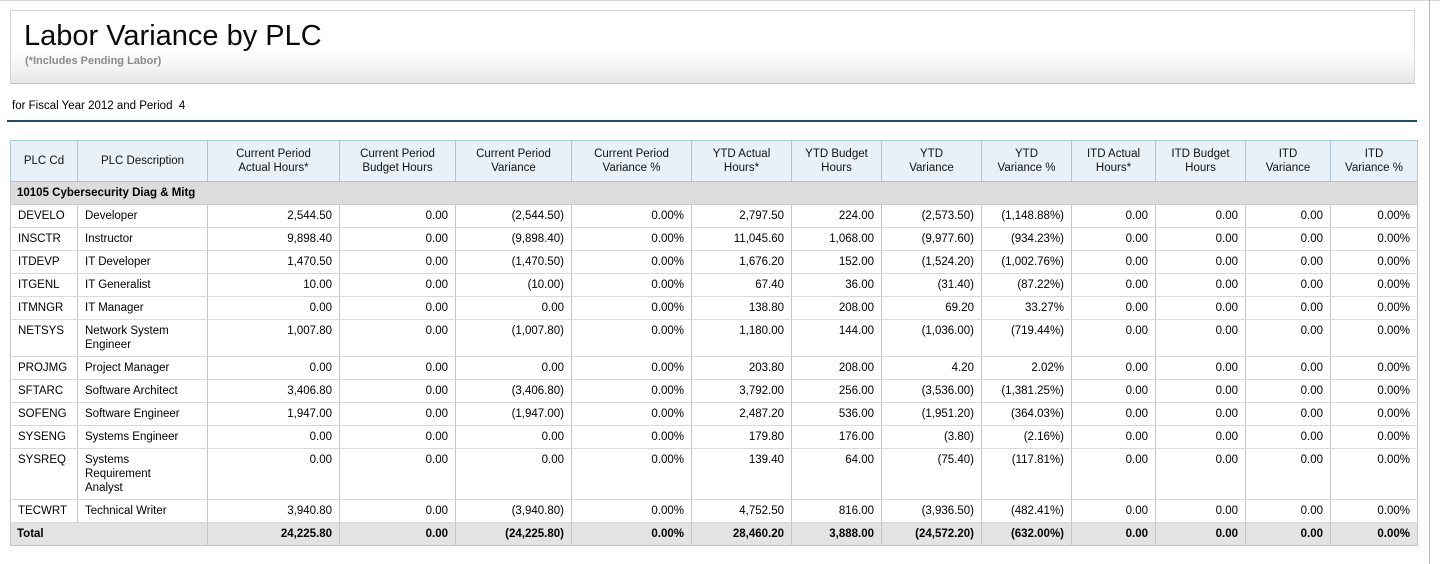 This screenshot has width=1440, height=564. I want to click on plc-code-cell: ITGENL, so click(44, 285).